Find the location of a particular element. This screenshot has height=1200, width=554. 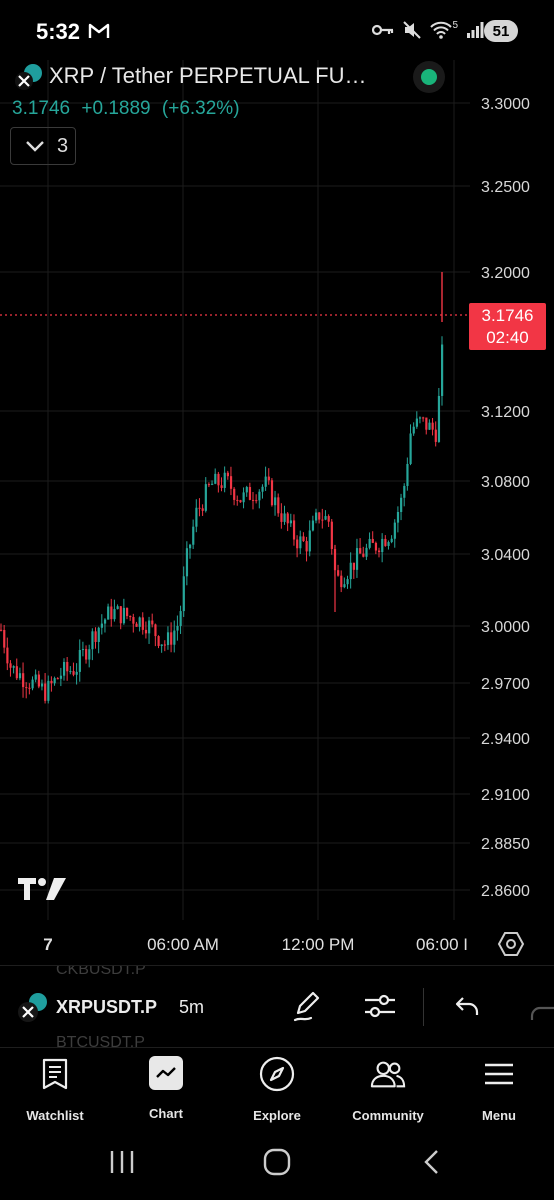

recent-apps-icon is located at coordinates (122, 1162).